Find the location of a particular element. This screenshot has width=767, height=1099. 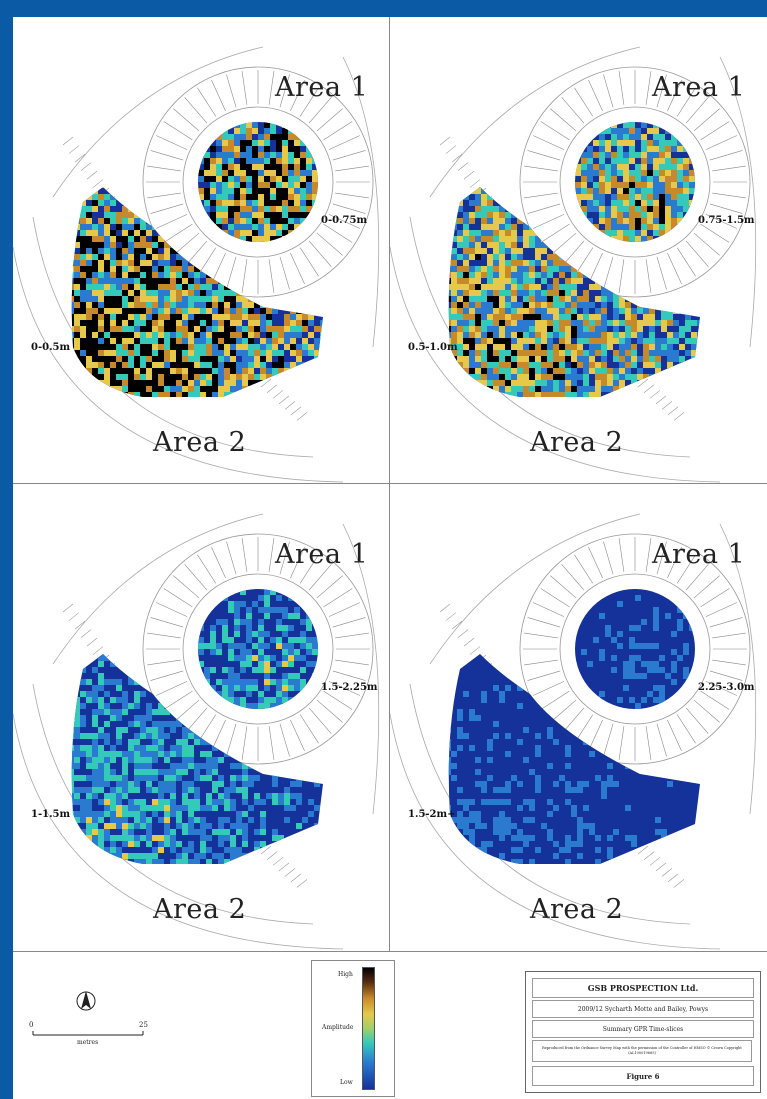

legend-high: High is located at coordinates (345, 974).